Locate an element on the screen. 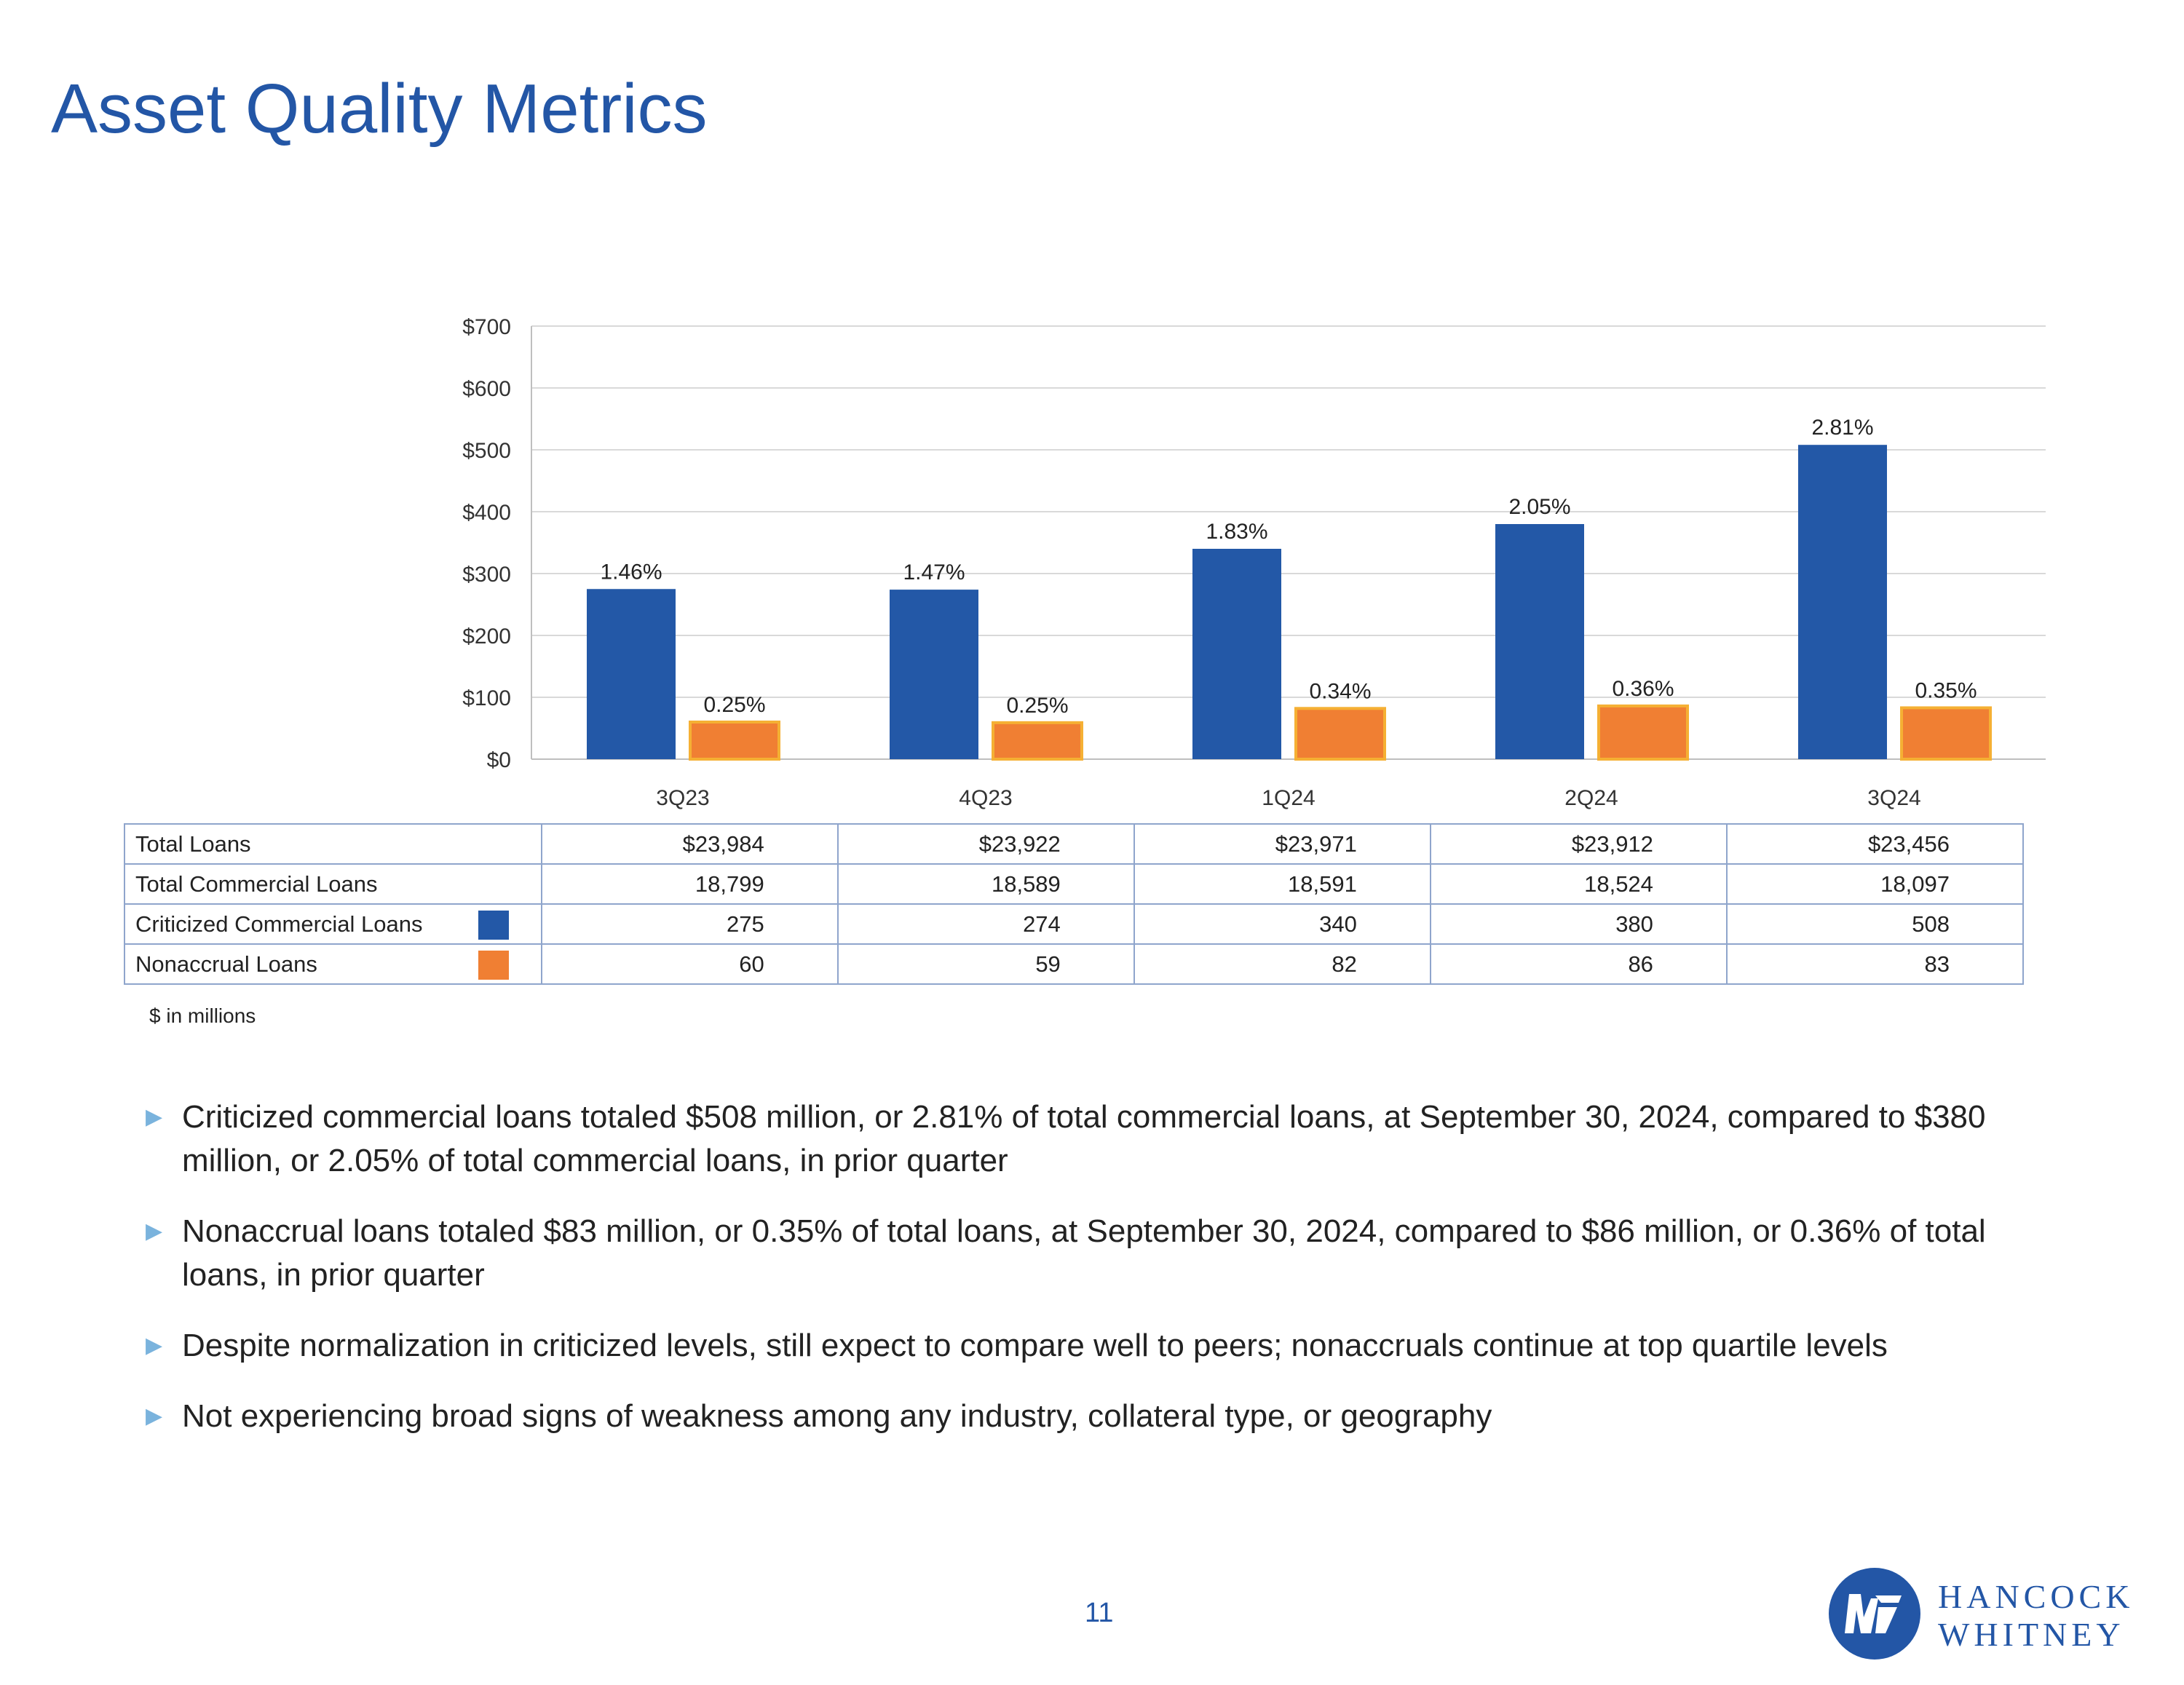  y-tick-label: $0 is located at coordinates (499, 760).